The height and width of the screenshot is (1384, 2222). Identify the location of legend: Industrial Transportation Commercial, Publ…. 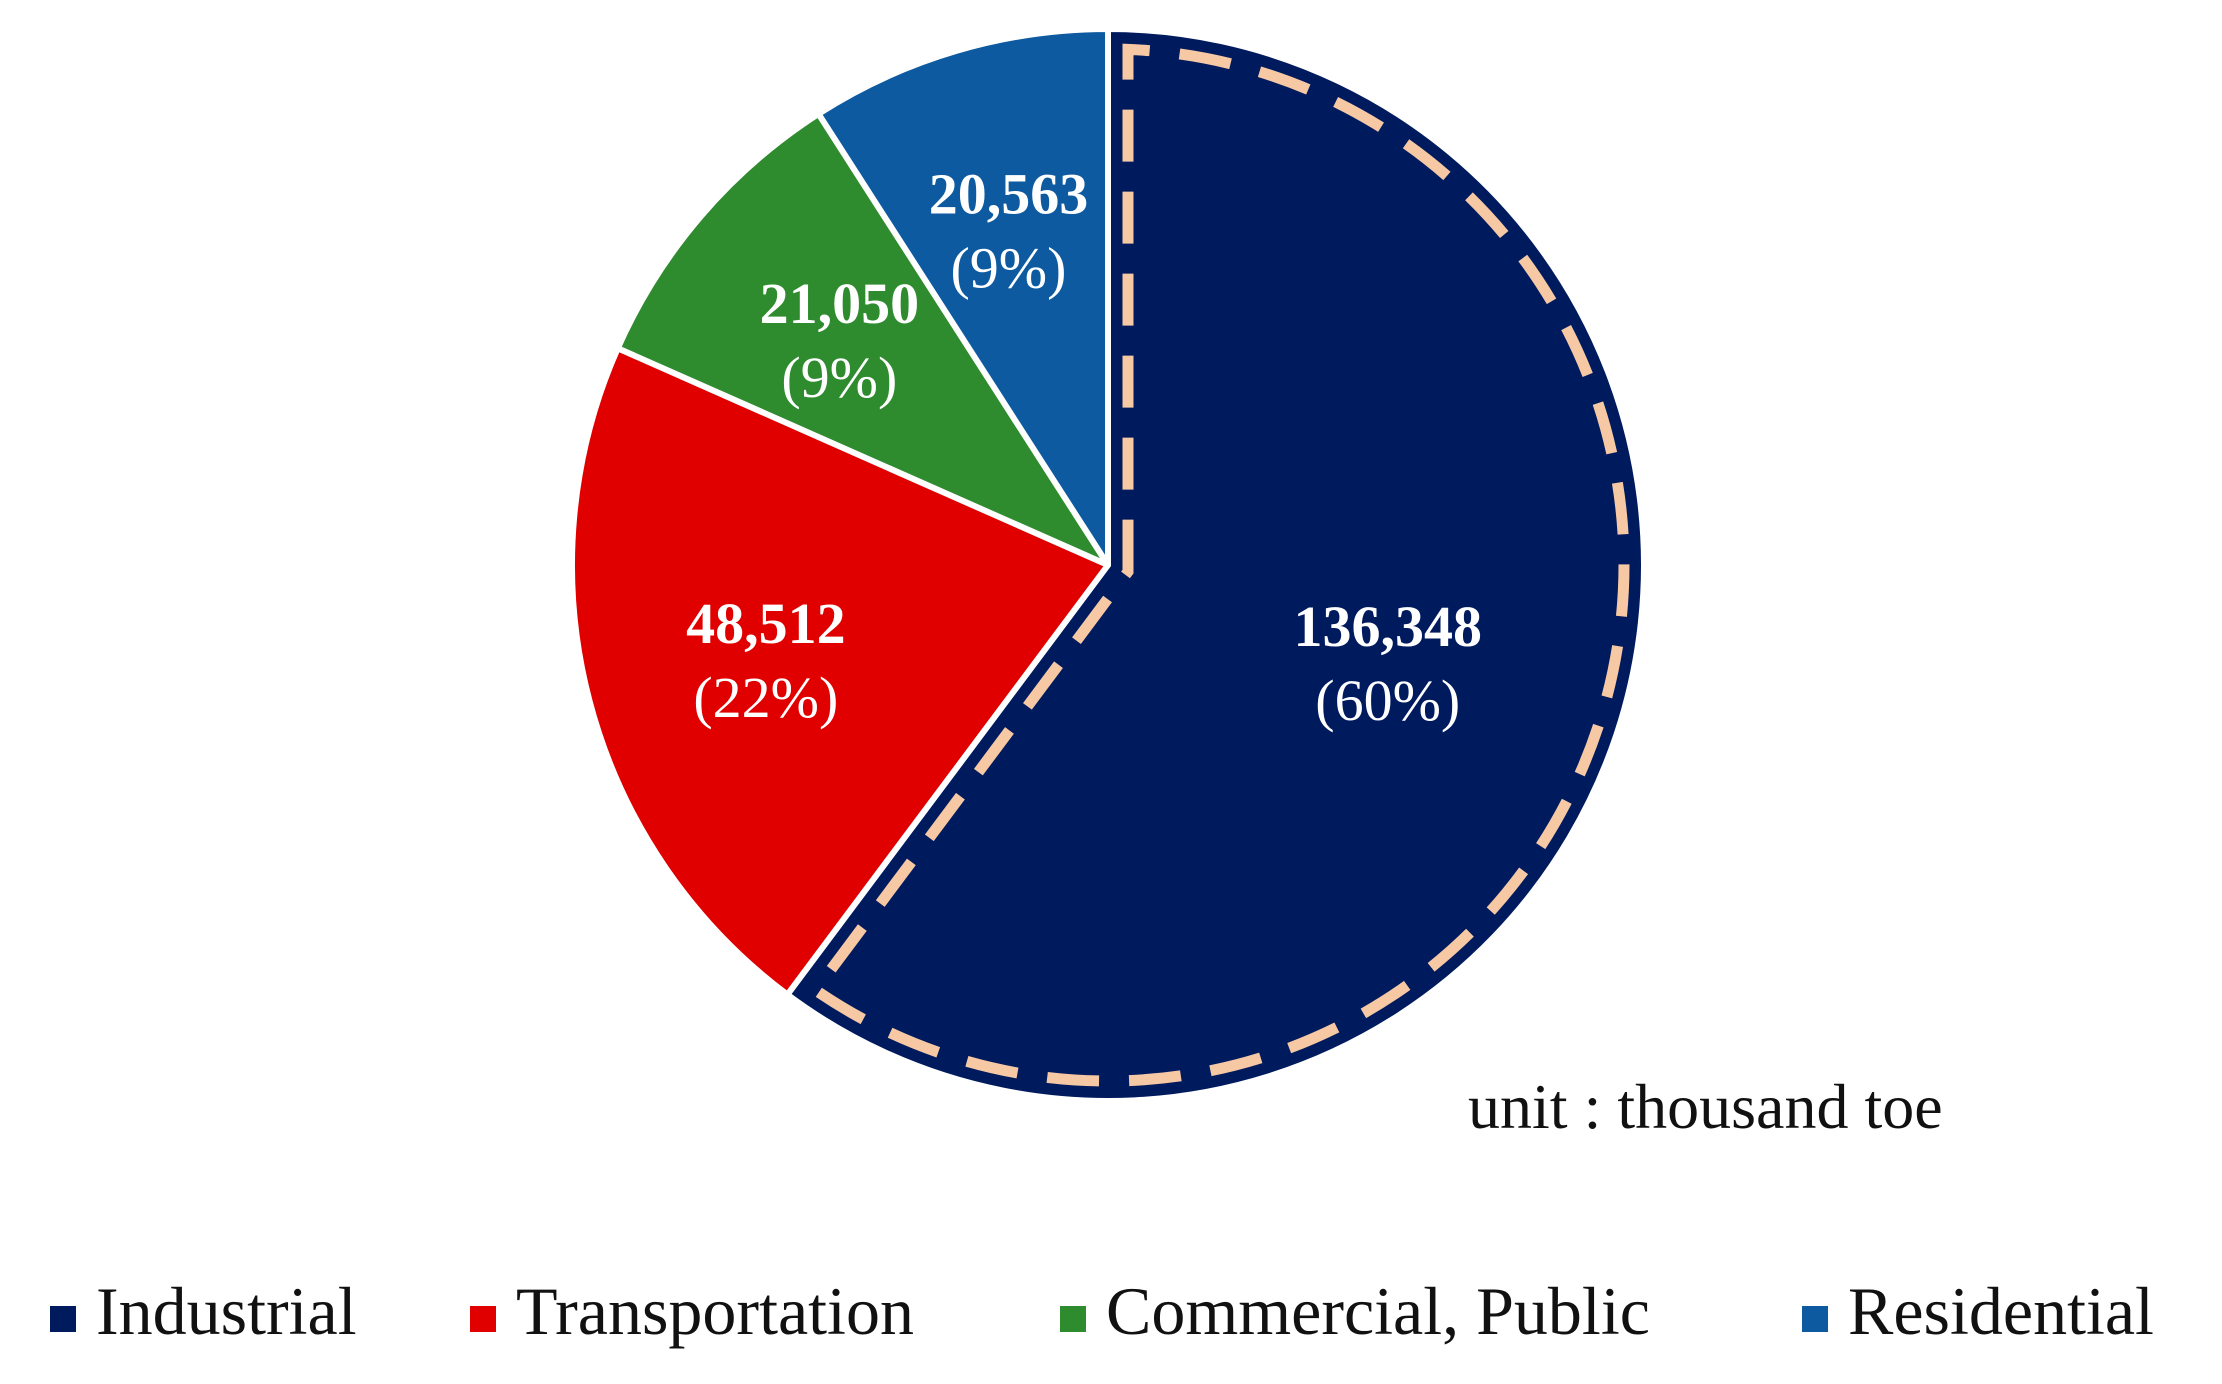
(1102, 1311).